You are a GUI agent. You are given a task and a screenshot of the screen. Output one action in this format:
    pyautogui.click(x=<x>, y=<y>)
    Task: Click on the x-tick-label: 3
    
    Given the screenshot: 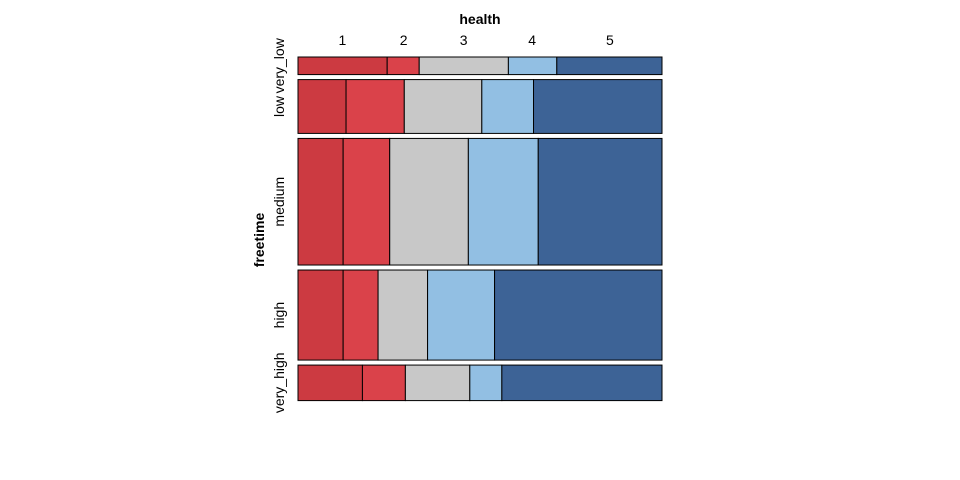 What is the action you would take?
    pyautogui.click(x=464, y=40)
    